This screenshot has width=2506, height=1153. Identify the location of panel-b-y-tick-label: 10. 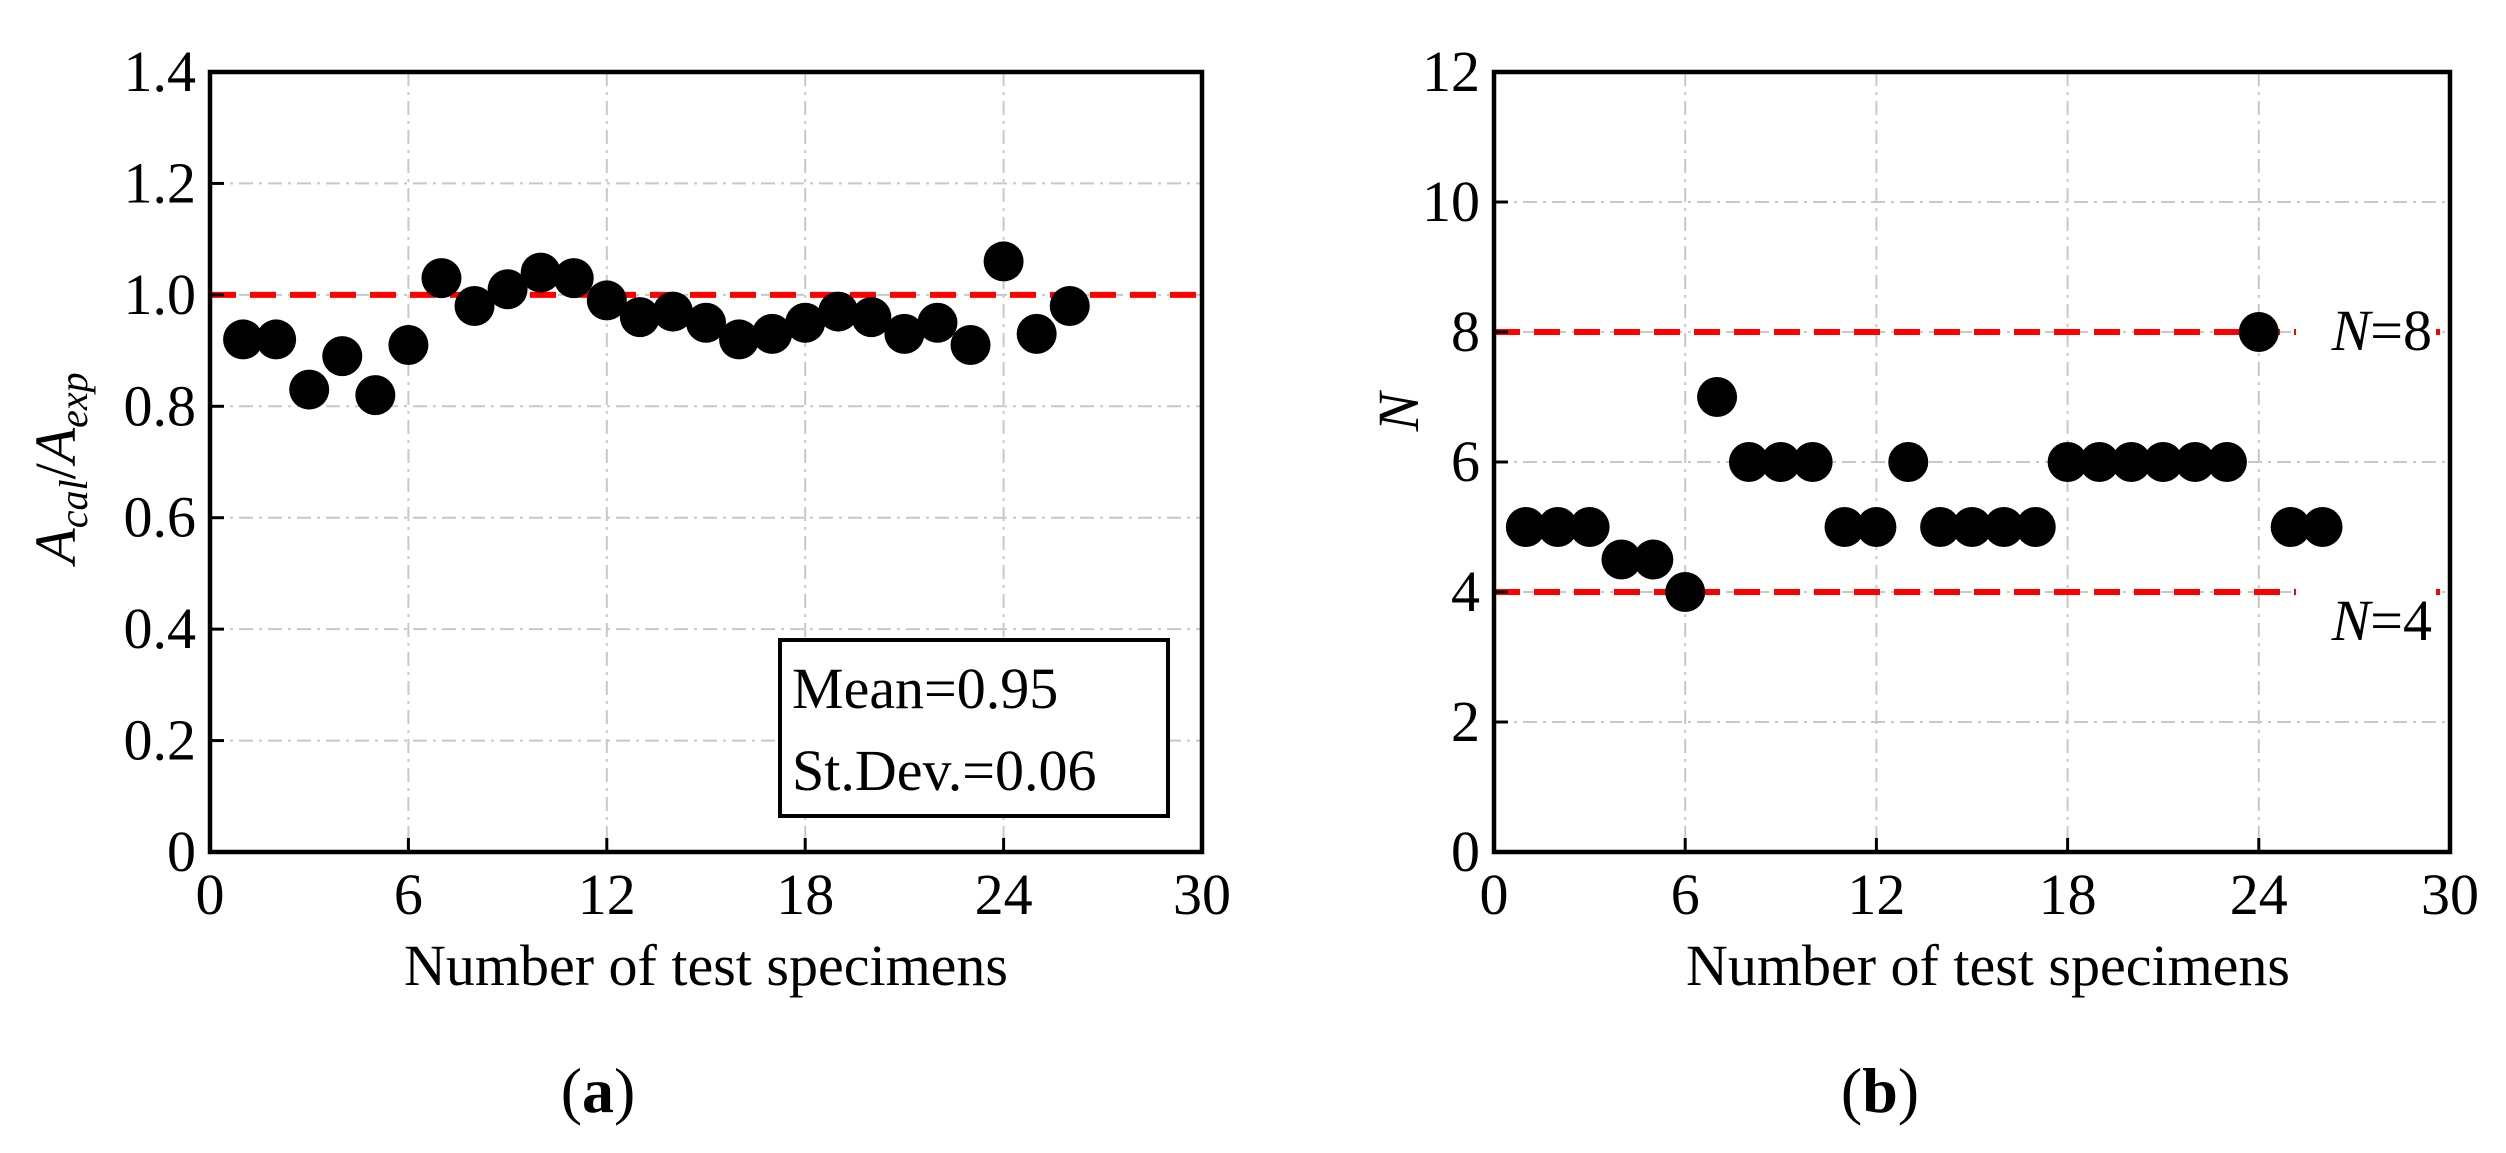
(1451, 201).